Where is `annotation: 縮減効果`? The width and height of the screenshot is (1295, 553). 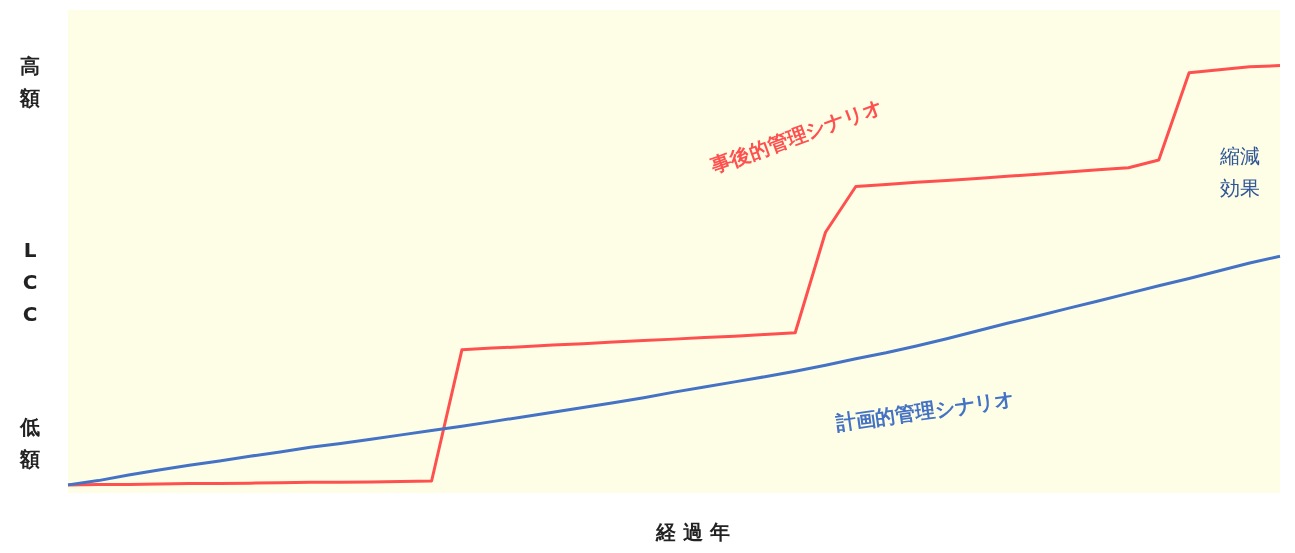 annotation: 縮減効果 is located at coordinates (1239, 172).